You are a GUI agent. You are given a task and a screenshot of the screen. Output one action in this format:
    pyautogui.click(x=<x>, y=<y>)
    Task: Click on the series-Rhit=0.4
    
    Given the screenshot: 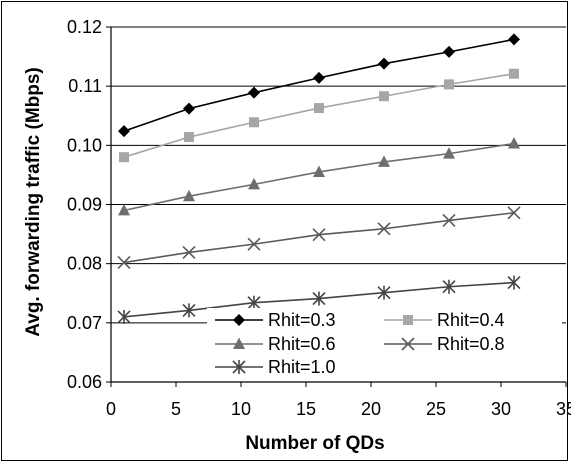 What is the action you would take?
    pyautogui.click(x=319, y=115)
    